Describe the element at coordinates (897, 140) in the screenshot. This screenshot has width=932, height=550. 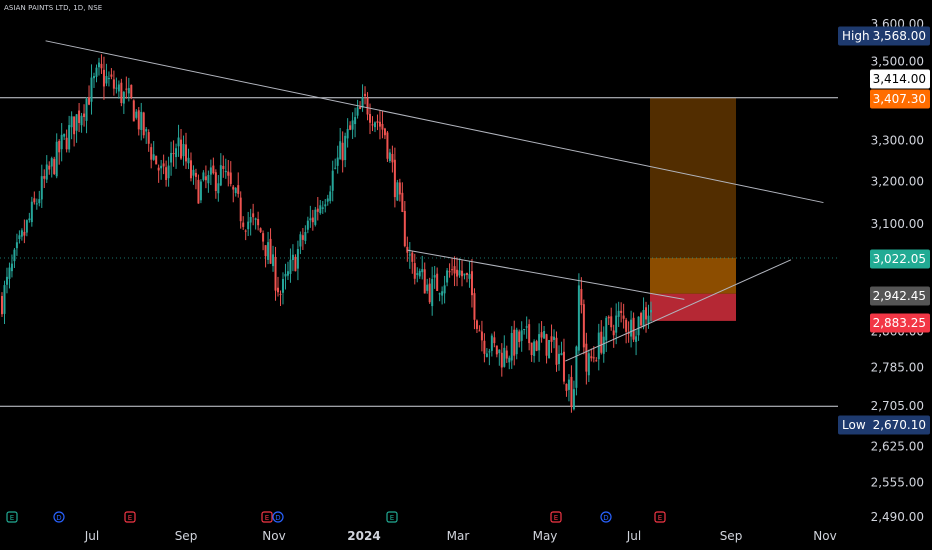
I see `y-tick-label: 3,300.00` at that location.